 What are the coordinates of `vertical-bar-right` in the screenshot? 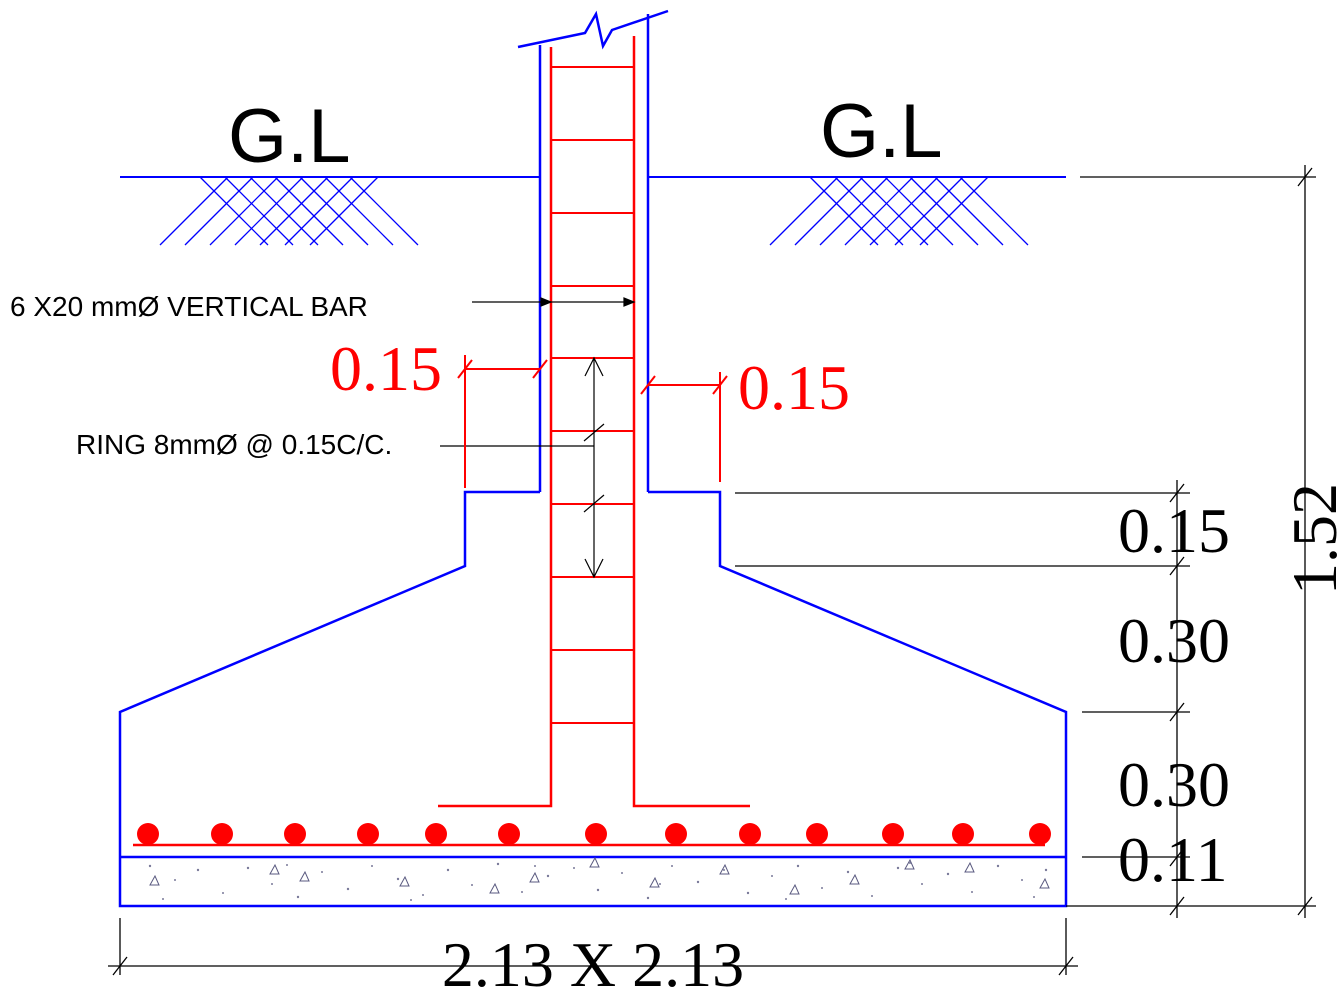 It's located at (691, 422).